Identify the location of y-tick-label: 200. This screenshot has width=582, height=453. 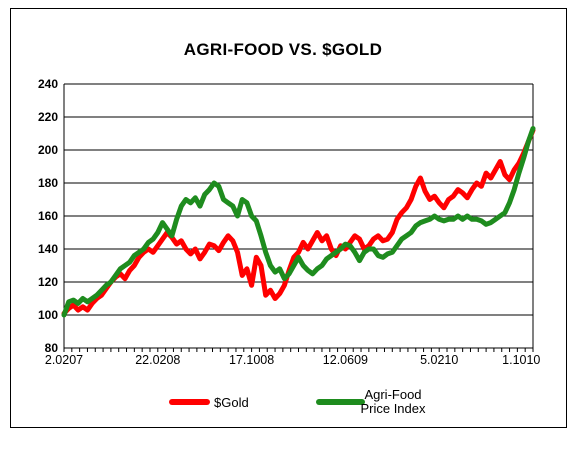
(48, 150).